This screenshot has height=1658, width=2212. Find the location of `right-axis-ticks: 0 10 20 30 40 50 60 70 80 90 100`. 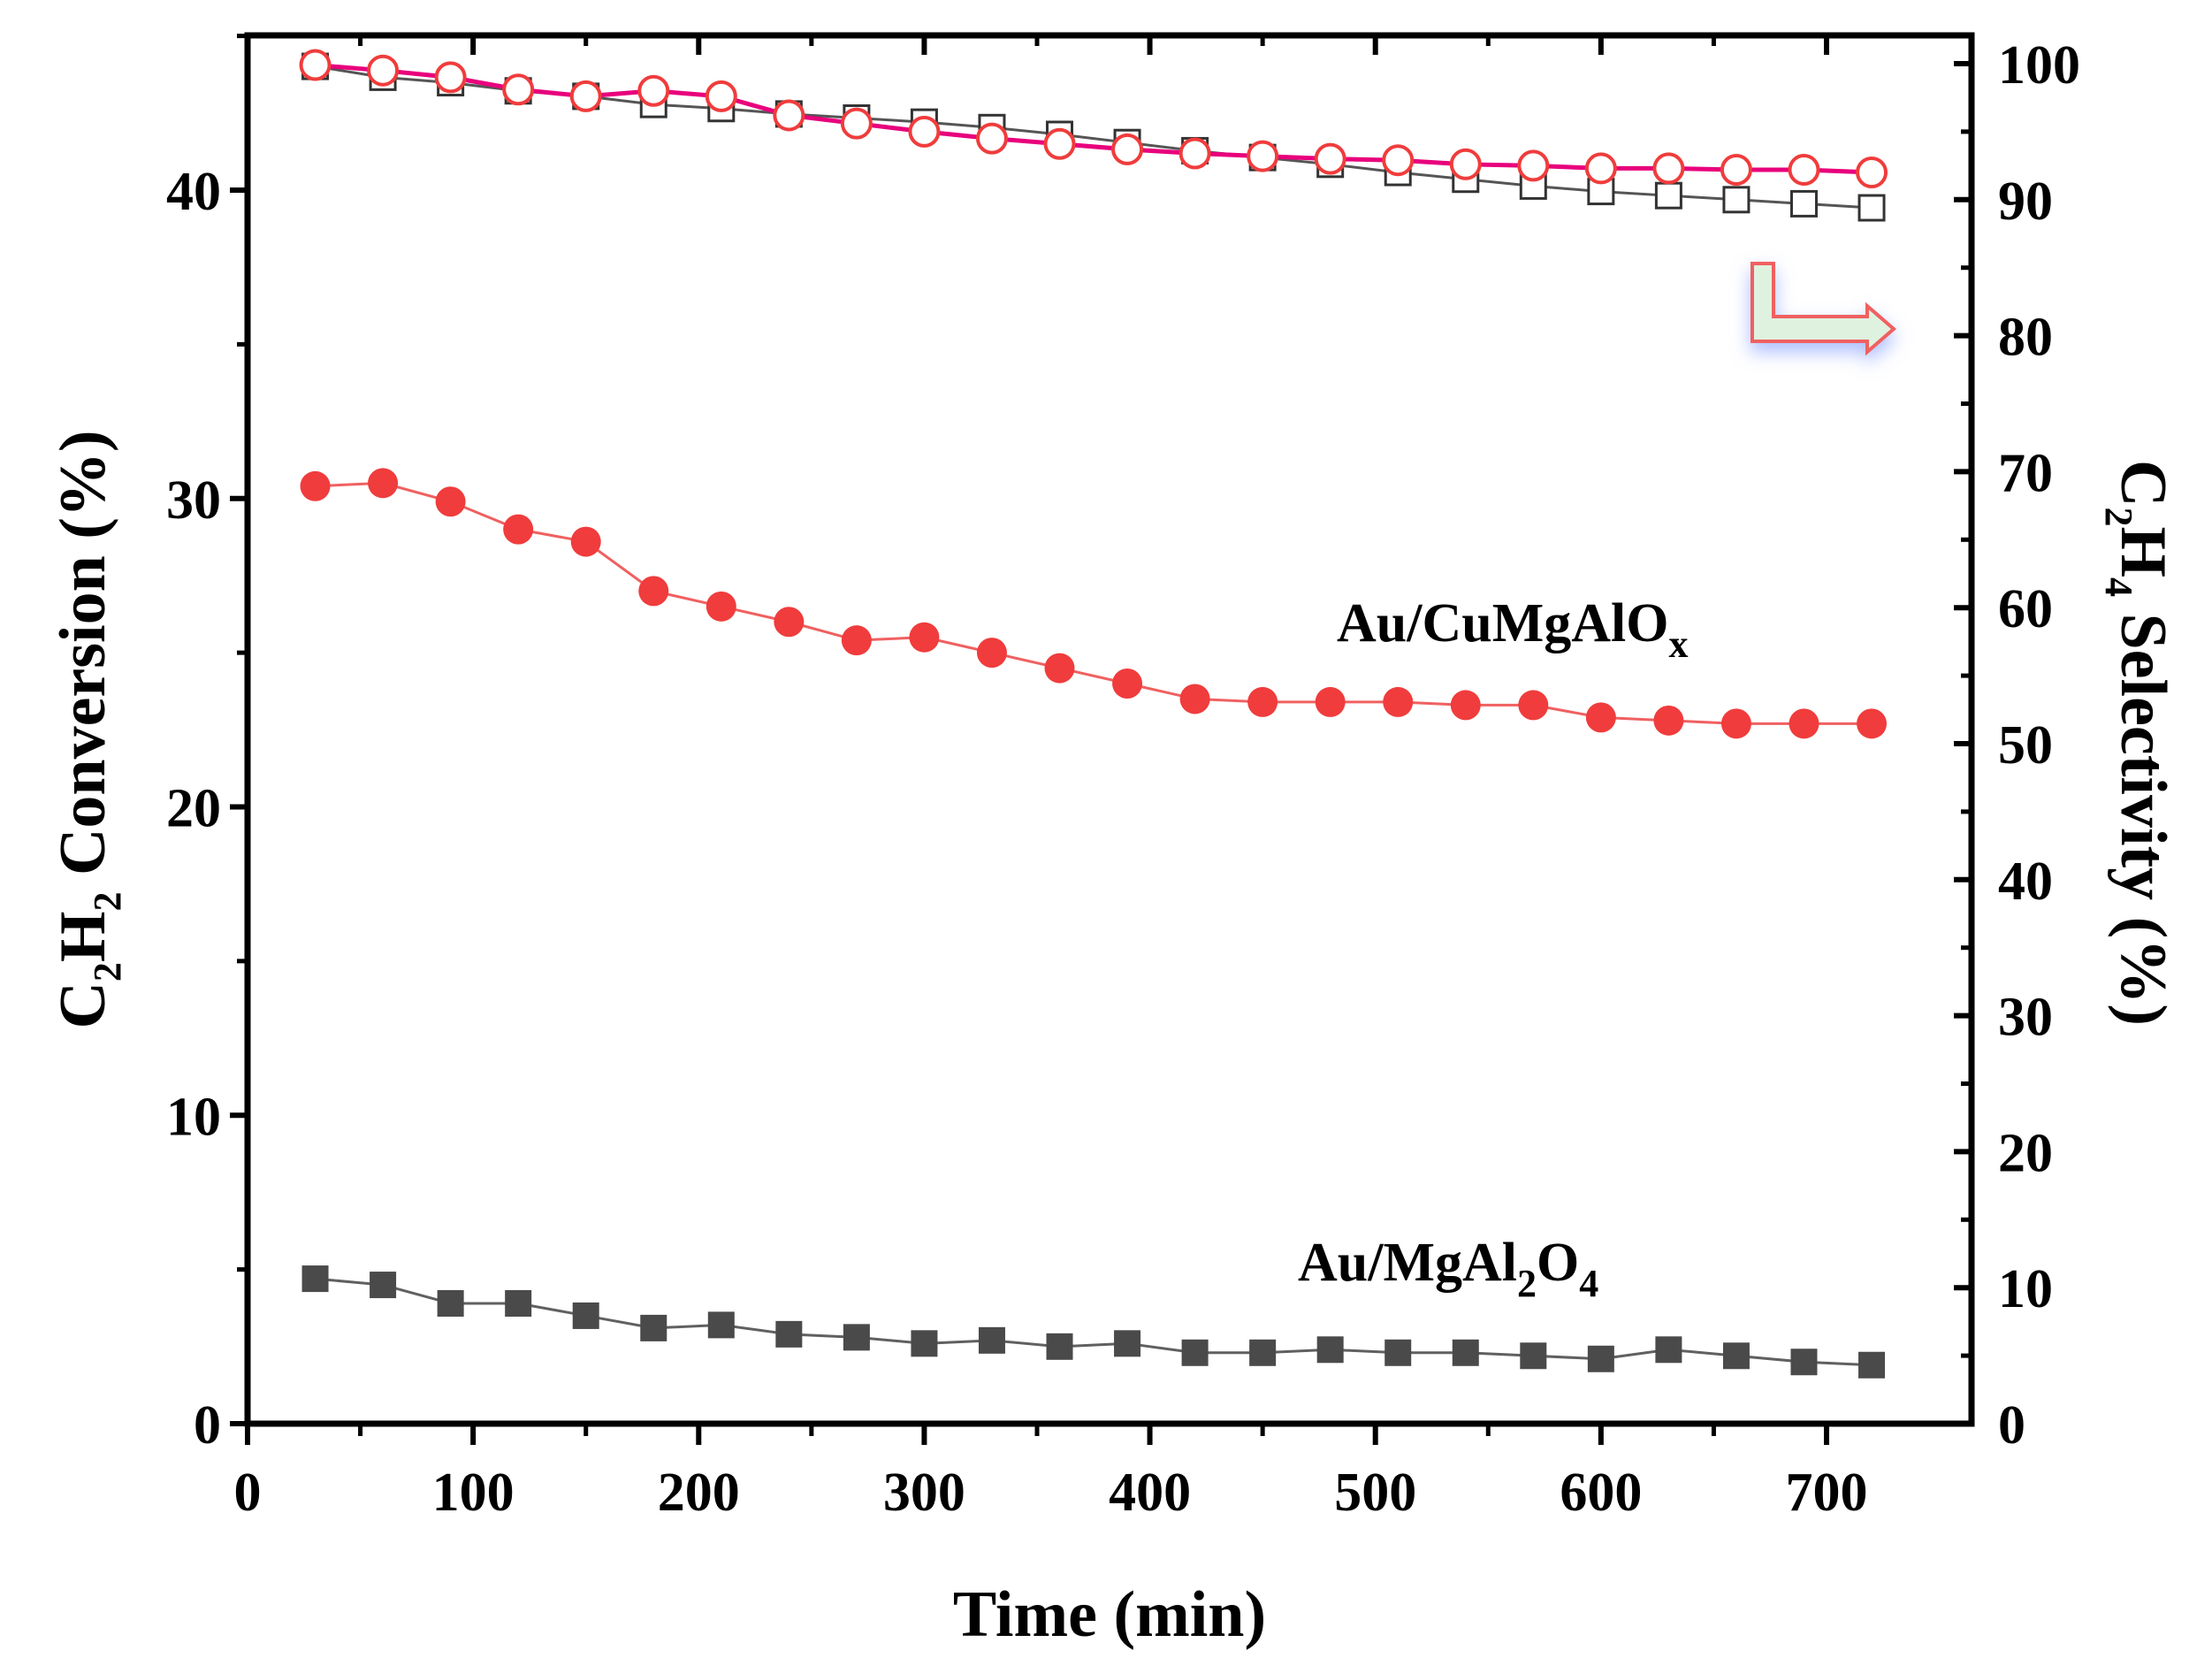

right-axis-ticks: 0 10 20 30 40 50 60 70 80 90 100 is located at coordinates (2017, 745).